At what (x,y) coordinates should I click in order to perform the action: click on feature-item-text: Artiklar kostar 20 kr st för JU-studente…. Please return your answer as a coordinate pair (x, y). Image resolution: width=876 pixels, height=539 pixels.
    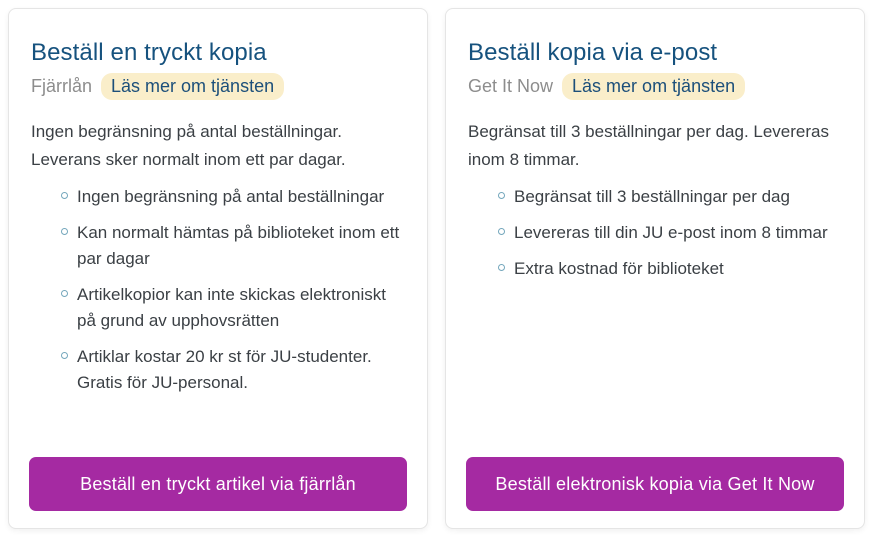
    Looking at the image, I should click on (224, 369).